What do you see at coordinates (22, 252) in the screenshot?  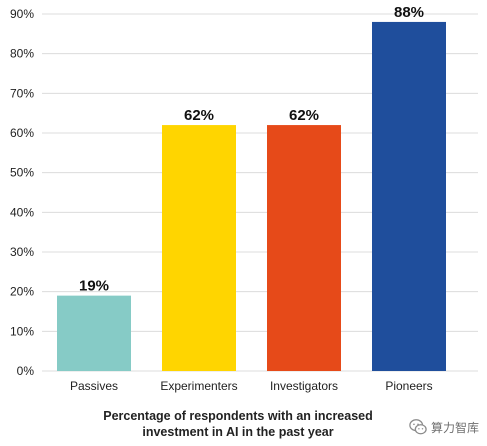 I see `y-tick-label: 30%` at bounding box center [22, 252].